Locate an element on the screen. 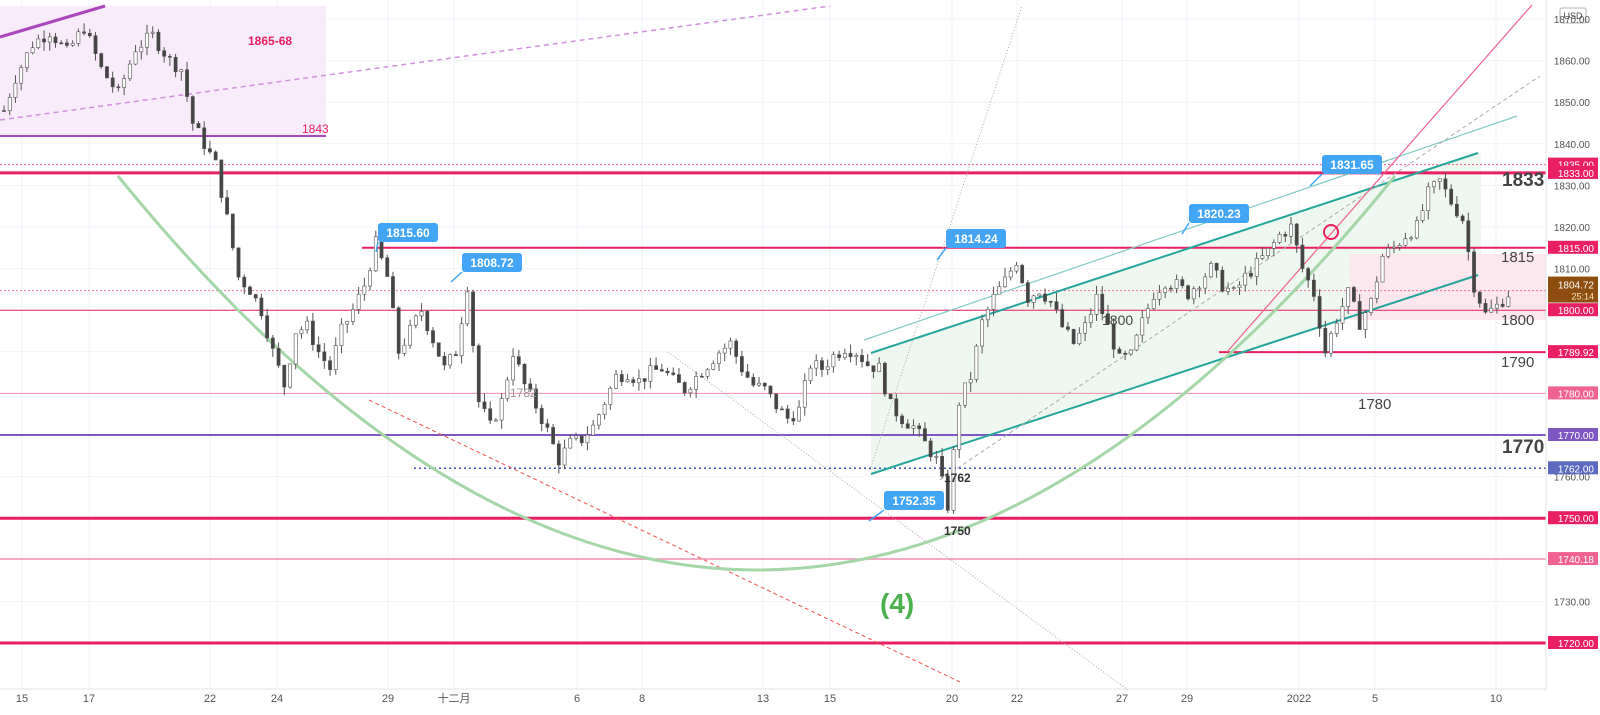  y-tick-label: 1830.00 is located at coordinates (1572, 186).